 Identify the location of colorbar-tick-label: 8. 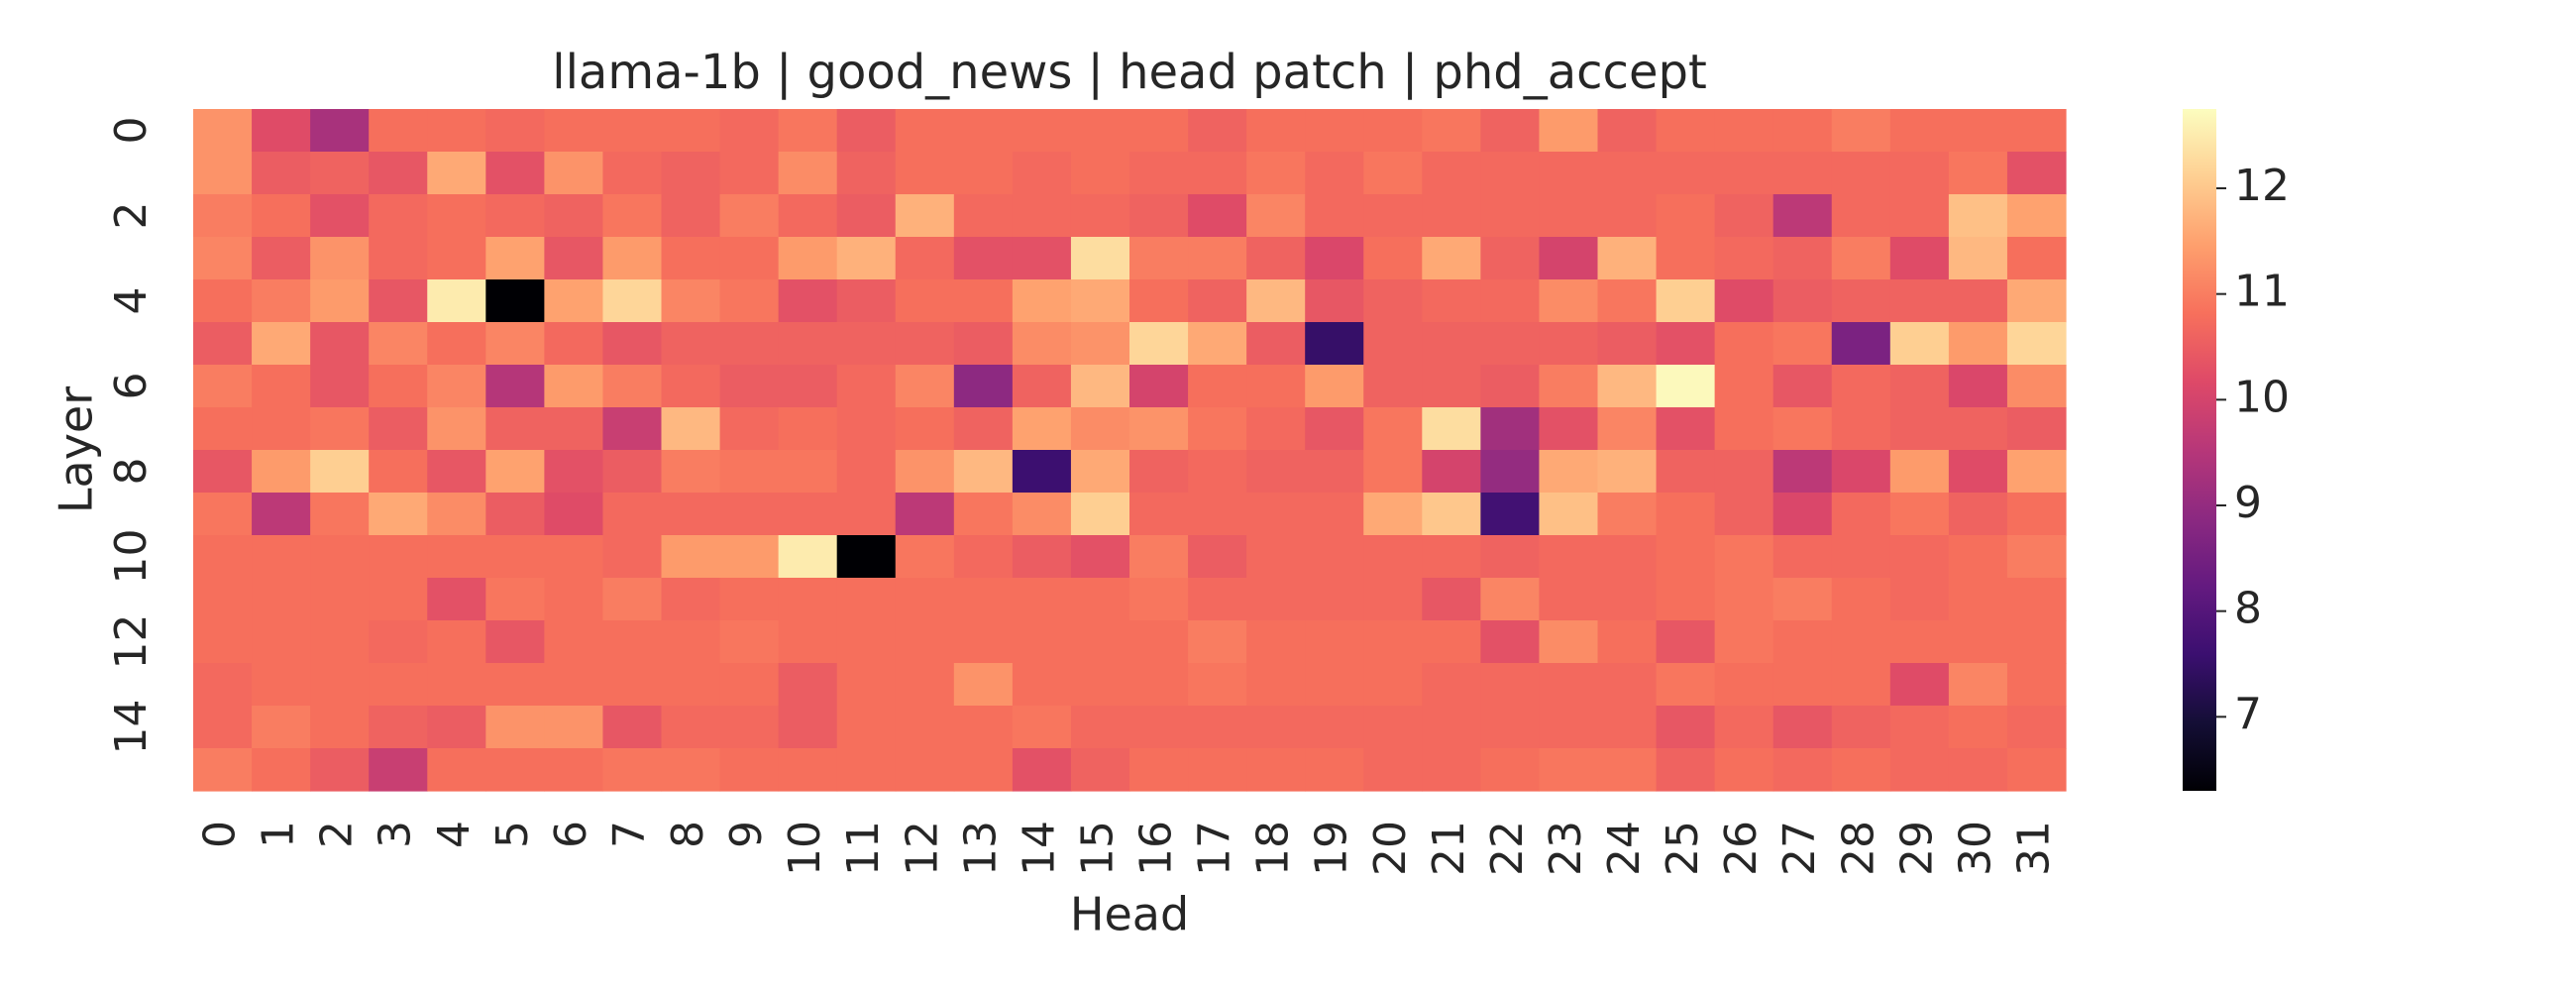
(2248, 609).